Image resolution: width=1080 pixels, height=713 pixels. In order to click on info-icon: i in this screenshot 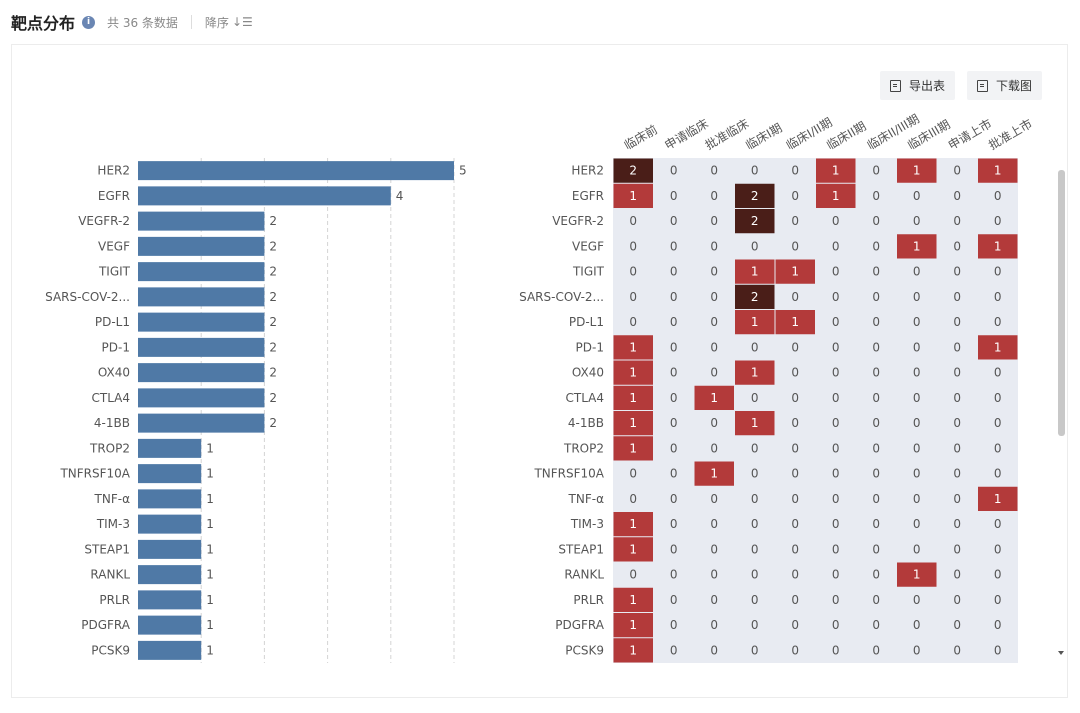, I will do `click(89, 22)`.